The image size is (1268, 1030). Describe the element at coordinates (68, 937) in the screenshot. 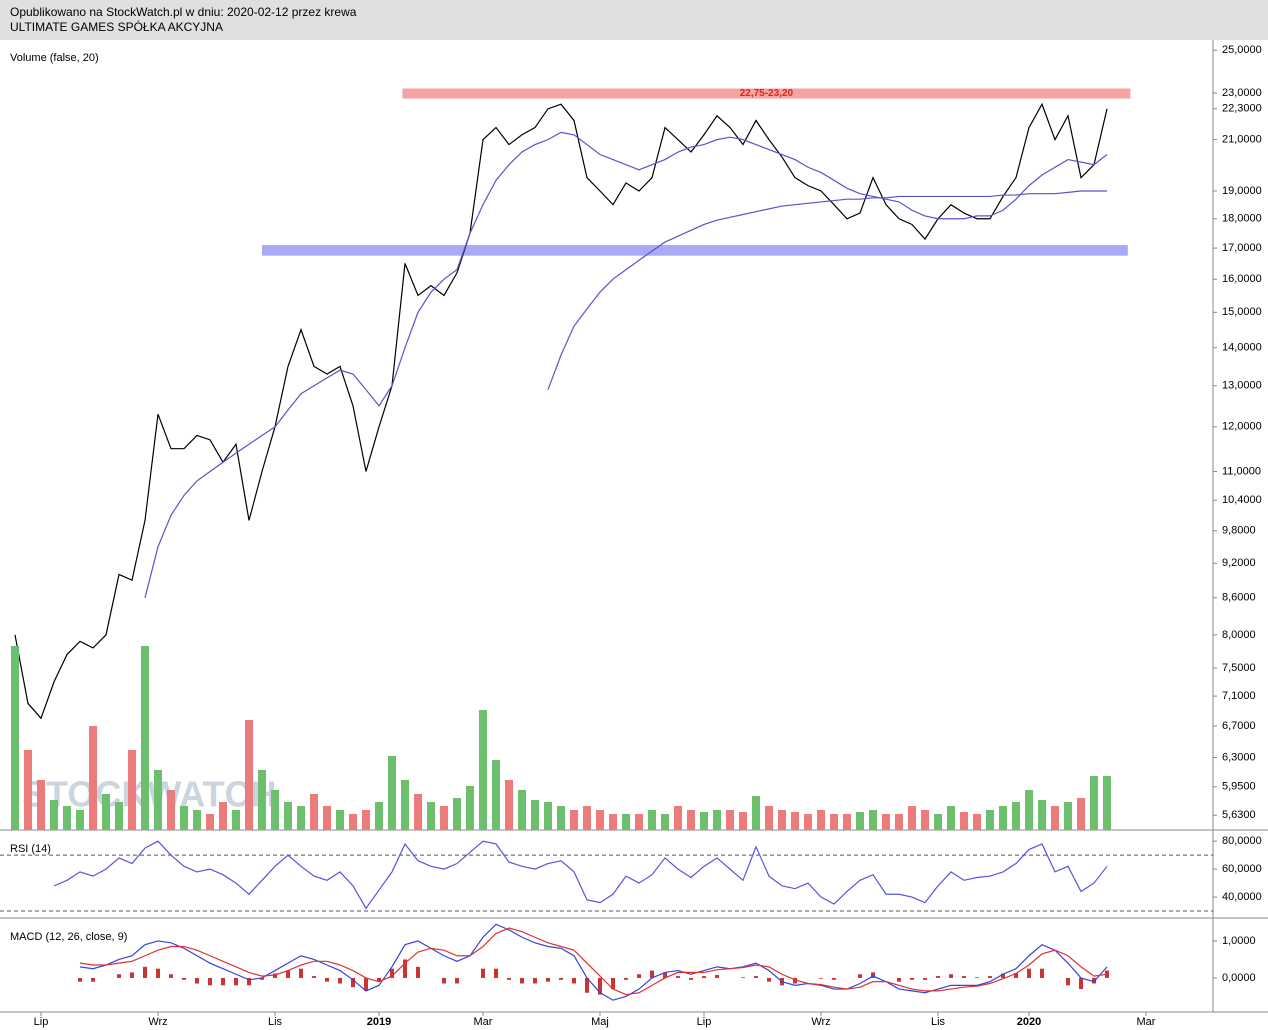

I see `panel-title: MACD (12, 26, close, 9)` at that location.